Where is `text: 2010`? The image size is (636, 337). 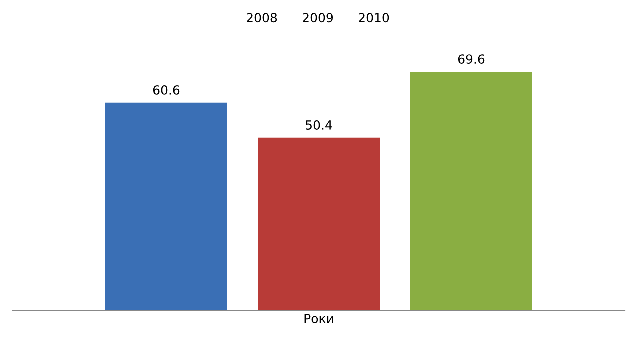 text: 2010 is located at coordinates (374, 18).